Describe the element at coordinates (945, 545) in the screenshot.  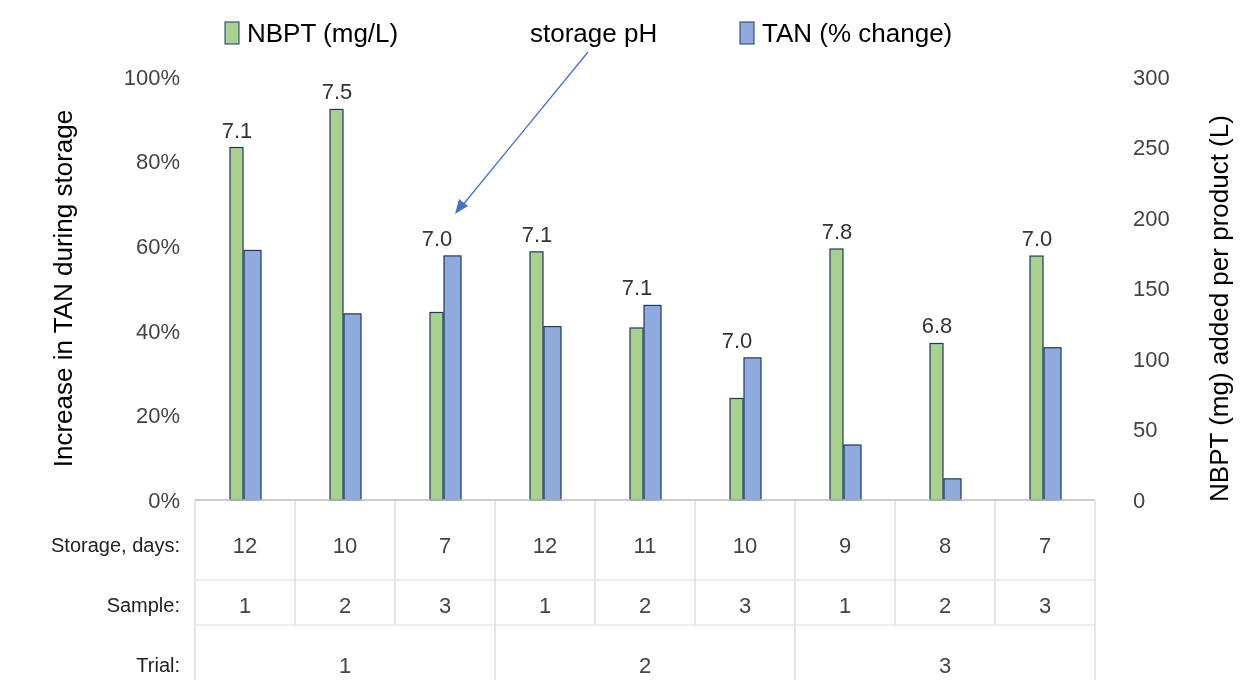
I see `x-tick-label: 8` at that location.